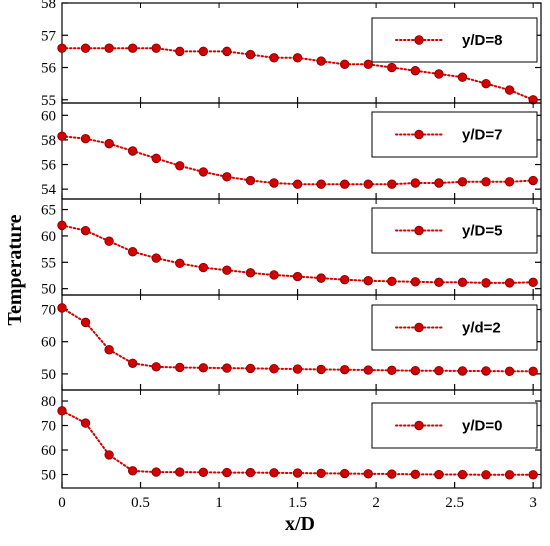 Image resolution: width=550 pixels, height=546 pixels. Describe the element at coordinates (48, 6) in the screenshot. I see `y-tick-label: 58` at that location.